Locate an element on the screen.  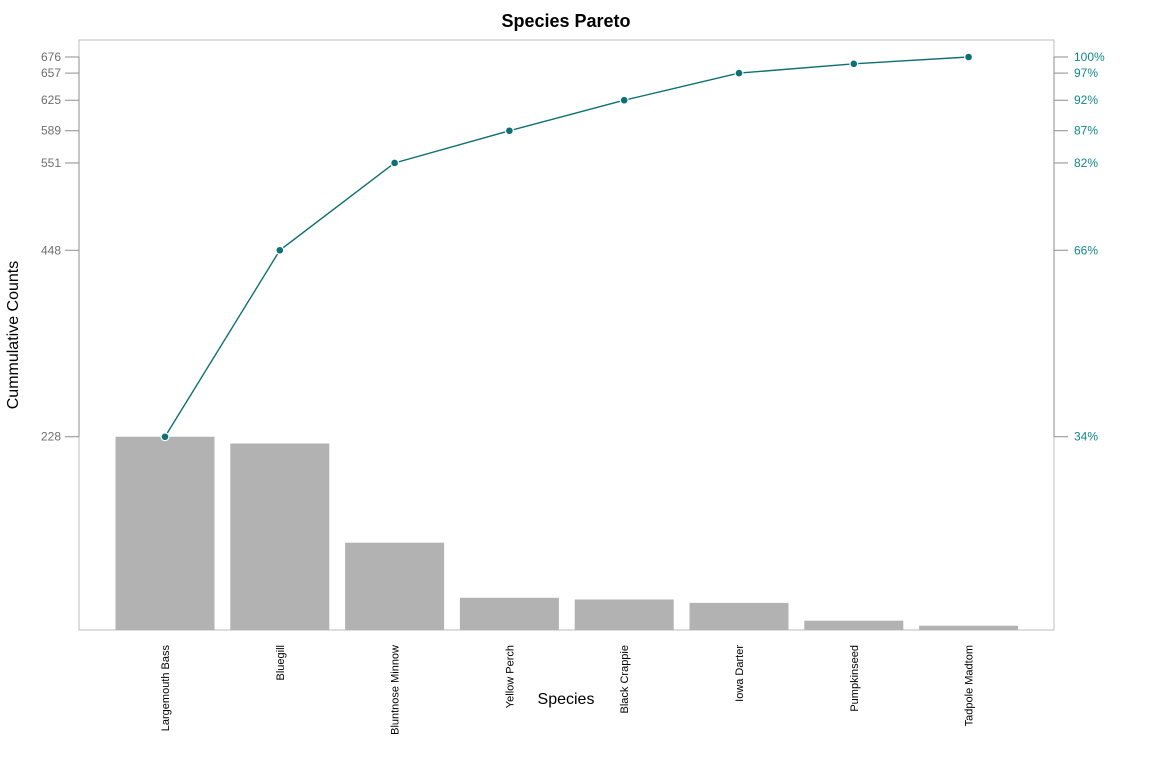
x-tick-label: Yellow Perch is located at coordinates (510, 676).